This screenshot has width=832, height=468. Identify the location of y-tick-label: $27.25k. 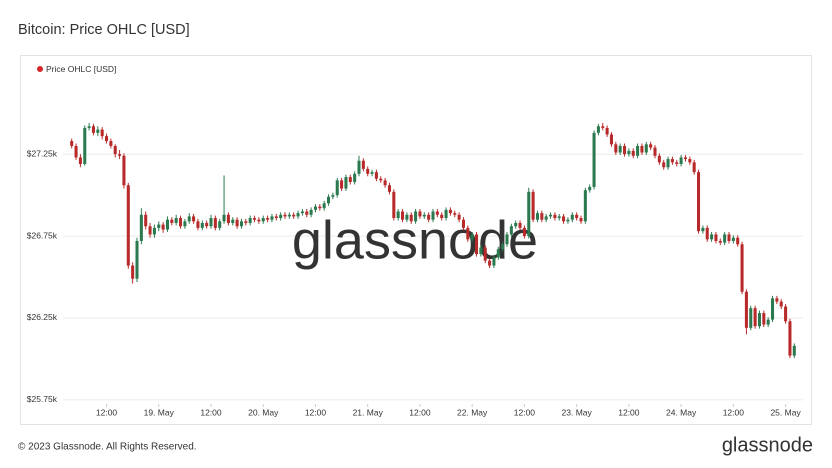
(42, 153).